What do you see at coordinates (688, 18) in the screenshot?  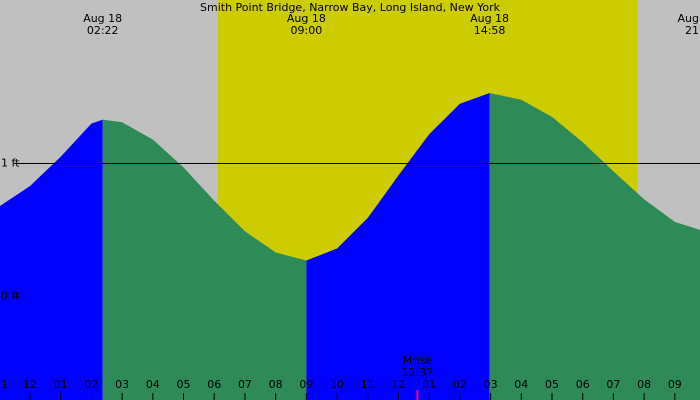 I see `extreme-date: Aug` at bounding box center [688, 18].